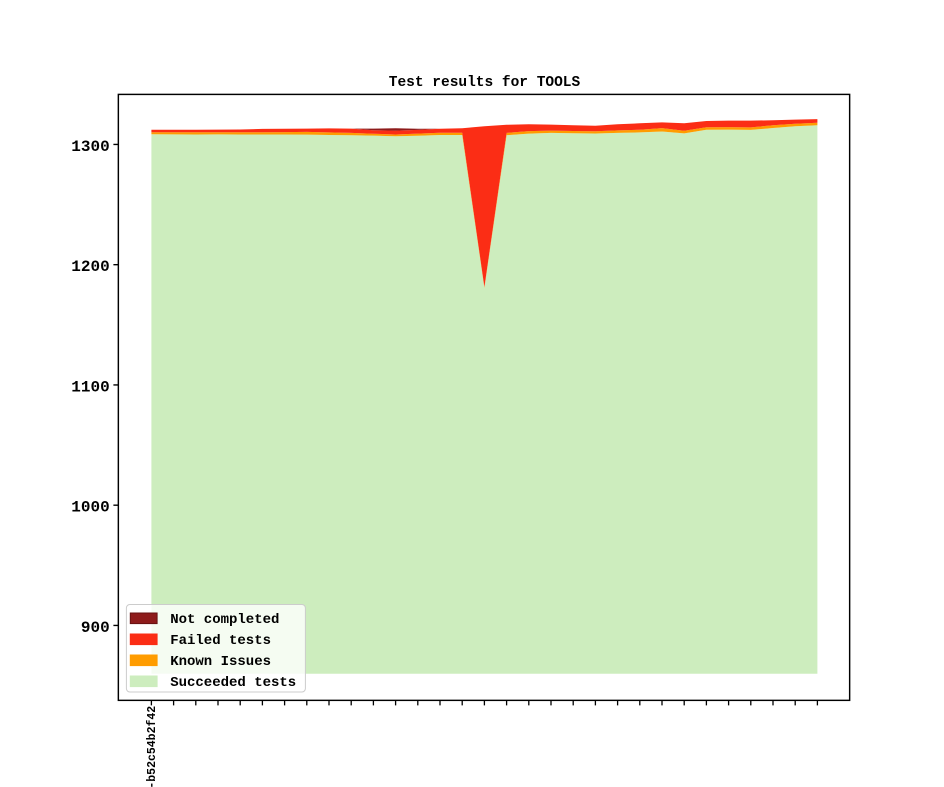 The height and width of the screenshot is (787, 944). I want to click on svg-text: Succeeded tests, so click(233, 683).